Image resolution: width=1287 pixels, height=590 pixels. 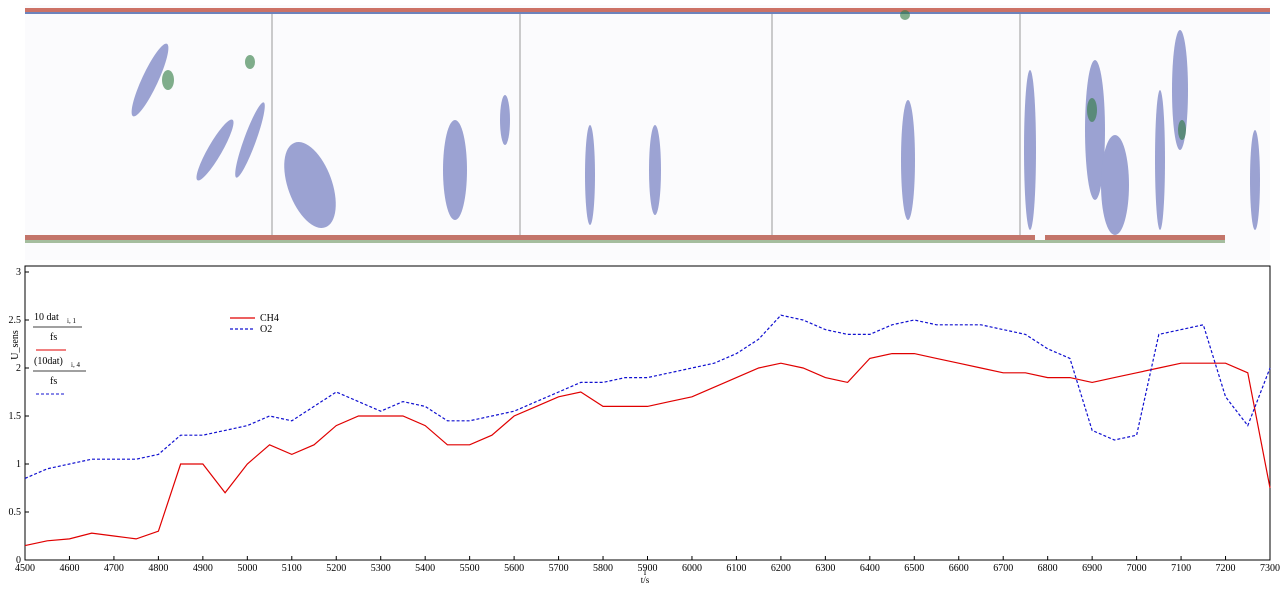 What do you see at coordinates (292, 568) in the screenshot?
I see `x-tick-label: 5100` at bounding box center [292, 568].